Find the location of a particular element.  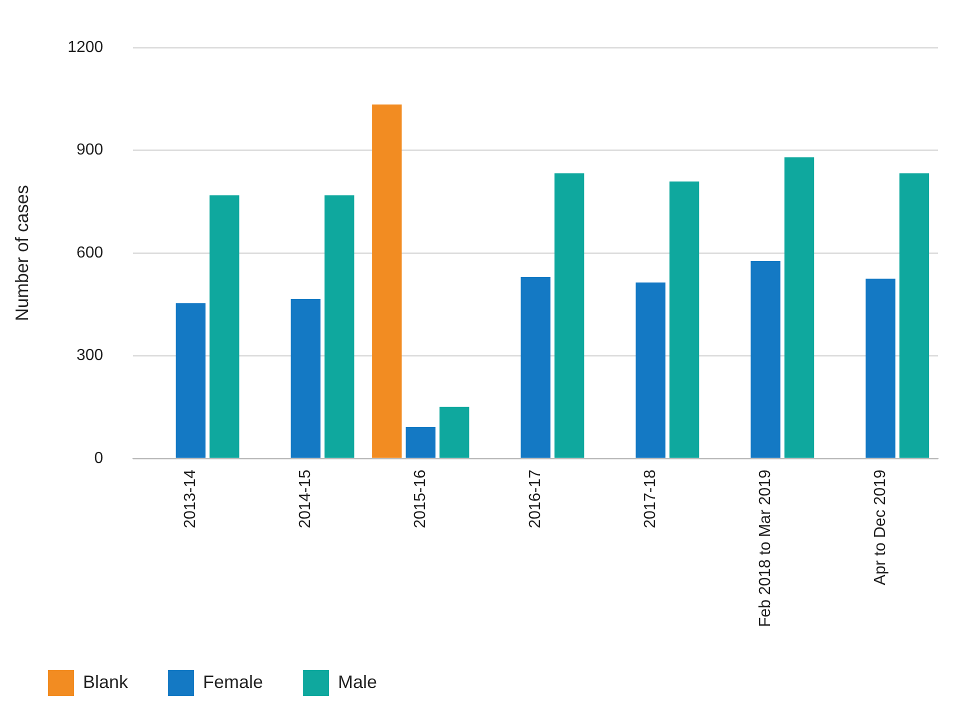

y-axis-title: Number of cases is located at coordinates (22, 253).